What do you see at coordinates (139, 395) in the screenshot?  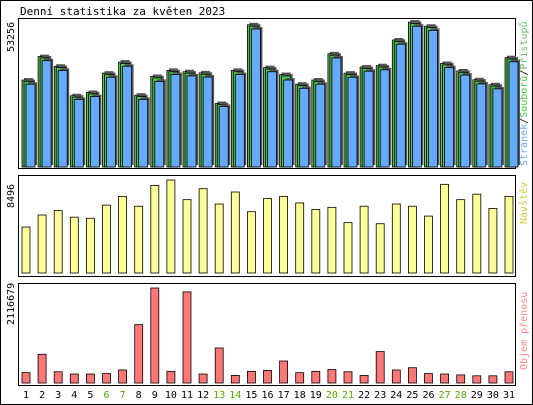 I see `day-label-8: 8` at bounding box center [139, 395].